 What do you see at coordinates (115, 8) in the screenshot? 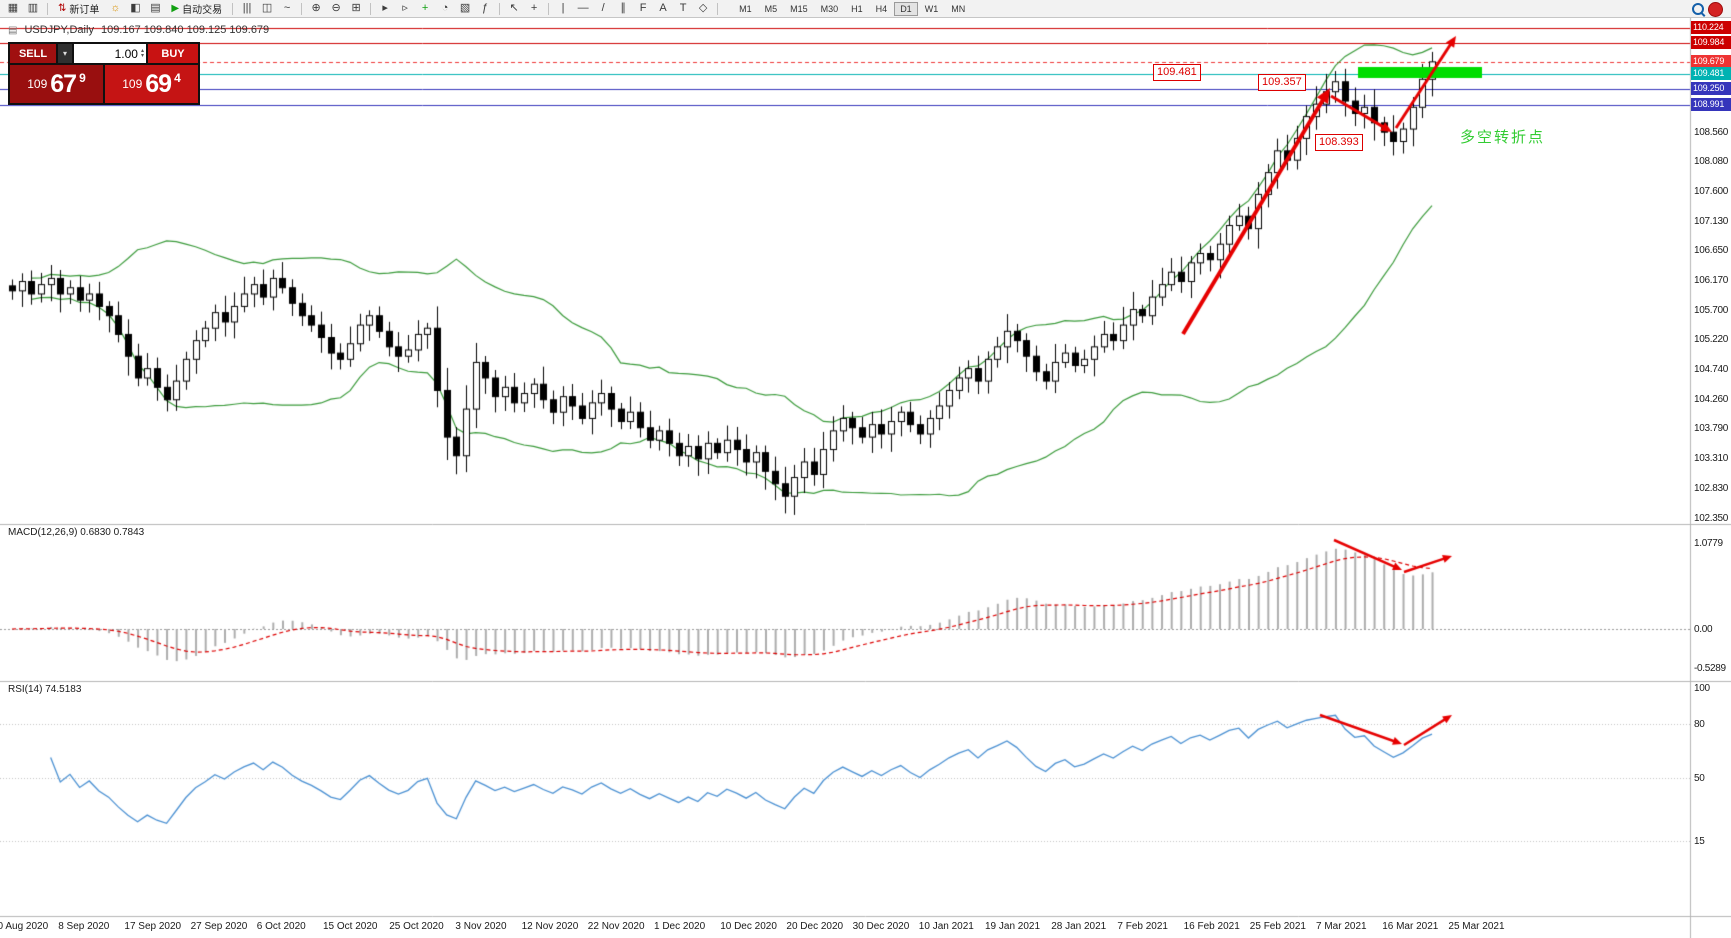
I see `metaeditor-icon: ☼` at bounding box center [115, 8].